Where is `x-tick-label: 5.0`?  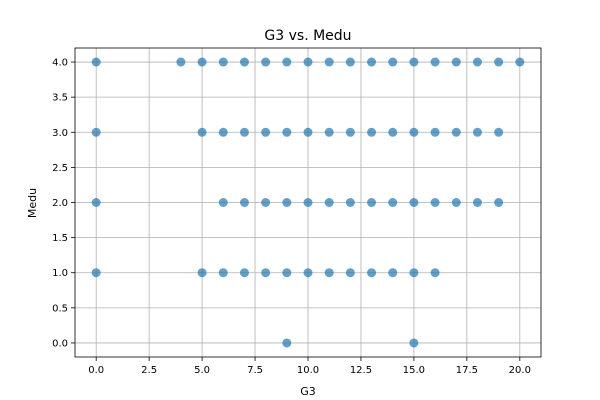 x-tick-label: 5.0 is located at coordinates (202, 370).